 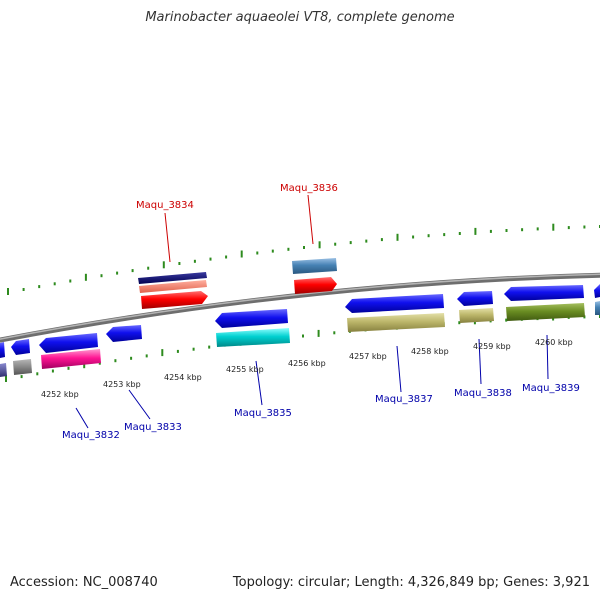 What do you see at coordinates (3, 370) in the screenshot?
I see `gene-fragment-left-1-lower` at bounding box center [3, 370].